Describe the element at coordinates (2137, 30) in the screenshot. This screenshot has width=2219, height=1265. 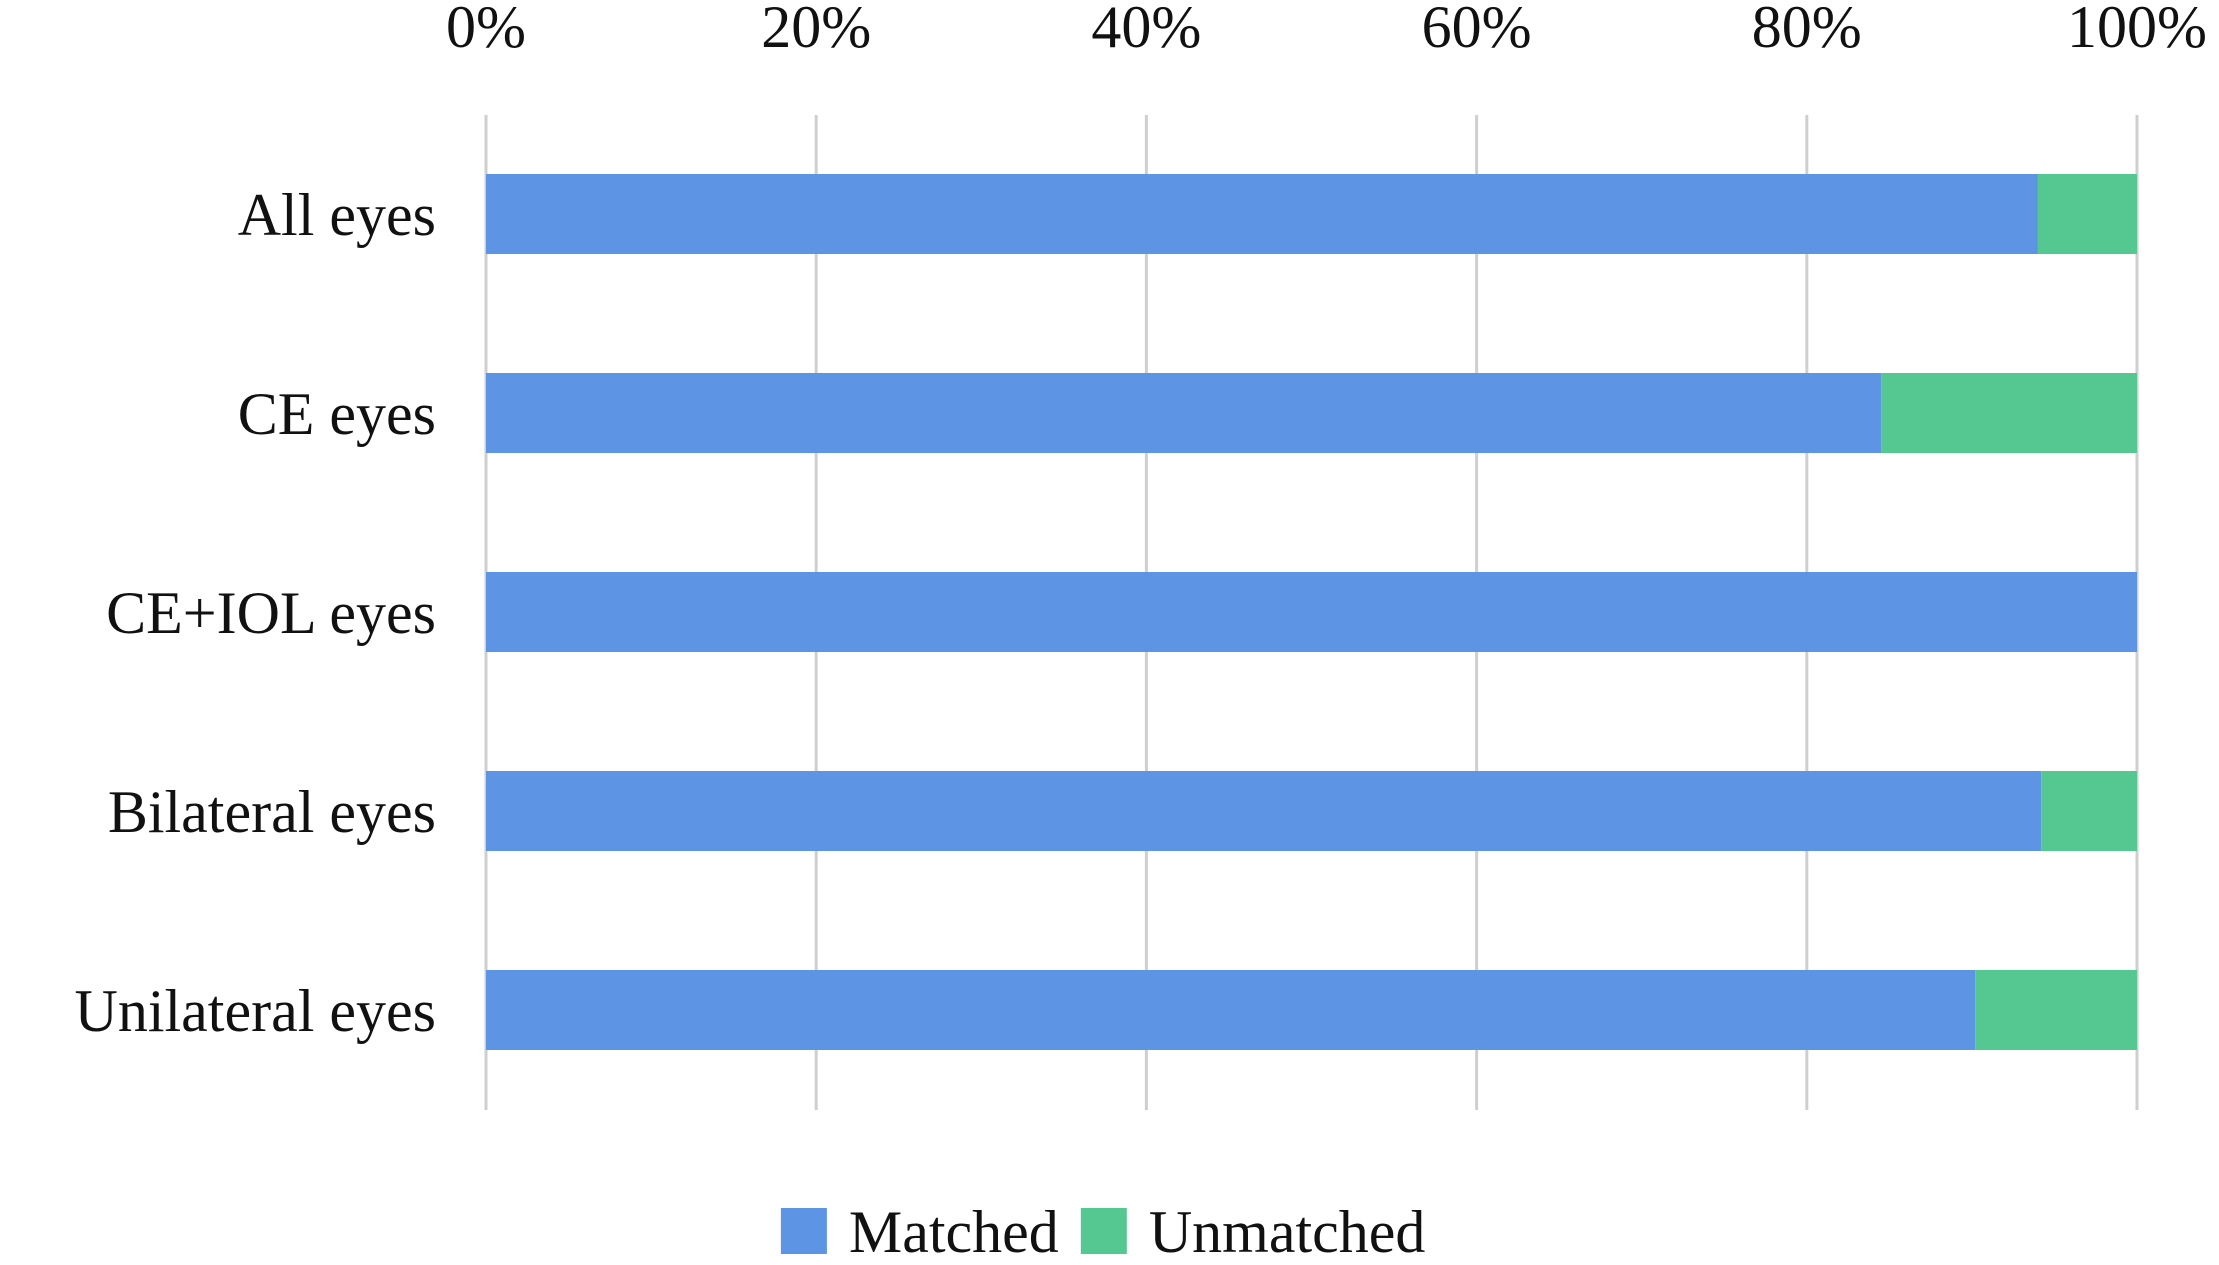
I see `x-tick-label-100: 100%` at that location.